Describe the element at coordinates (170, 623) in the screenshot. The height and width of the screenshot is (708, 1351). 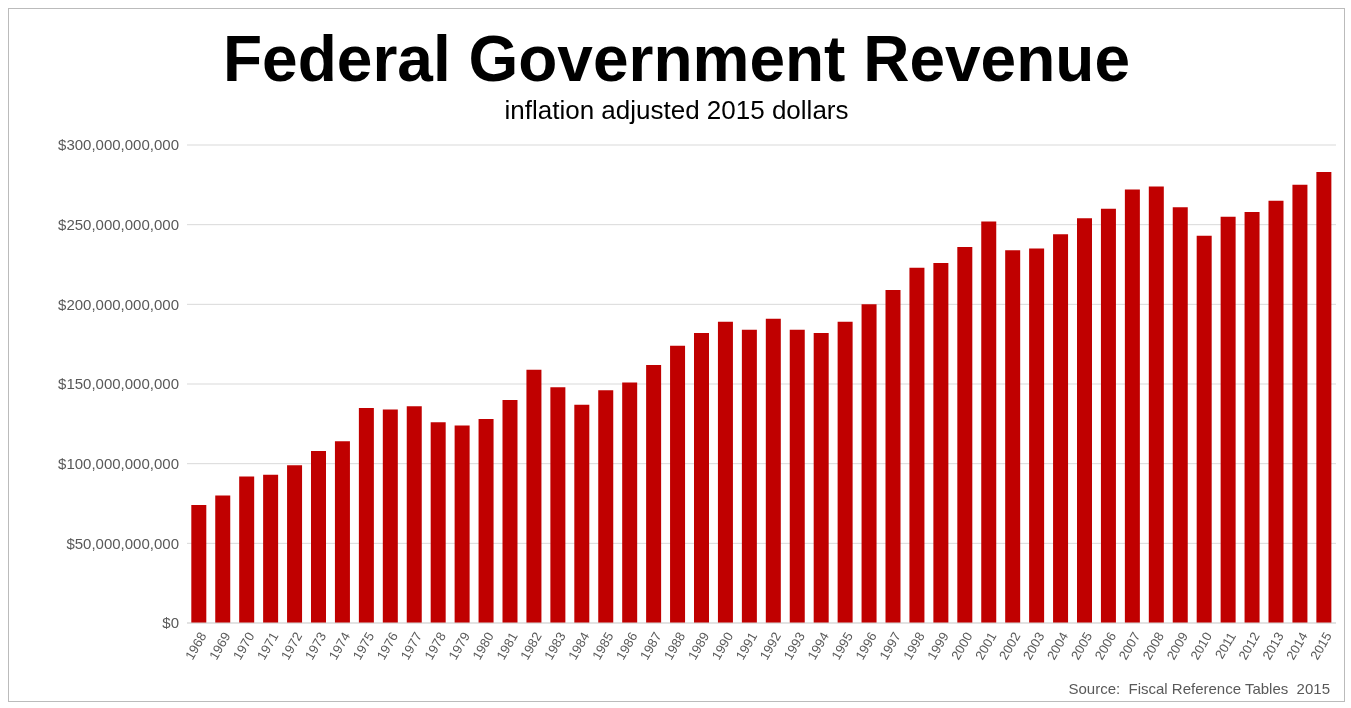
I see `y-tick-label: $0` at that location.